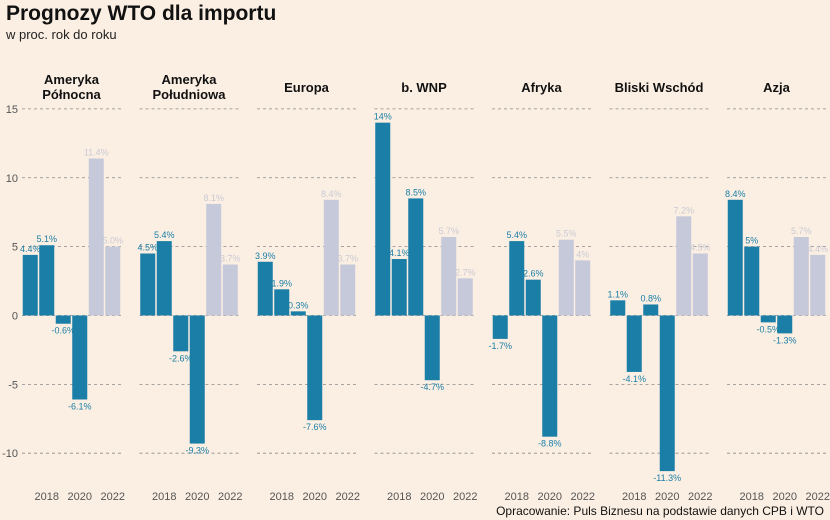 The width and height of the screenshot is (830, 520). I want to click on y-tick-label: -10, so click(10, 454).